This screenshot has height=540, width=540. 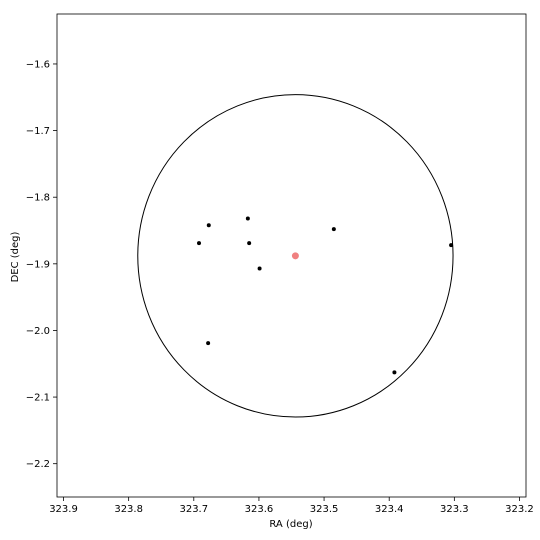 What do you see at coordinates (38, 198) in the screenshot?
I see `y-tick-label: −1.8` at bounding box center [38, 198].